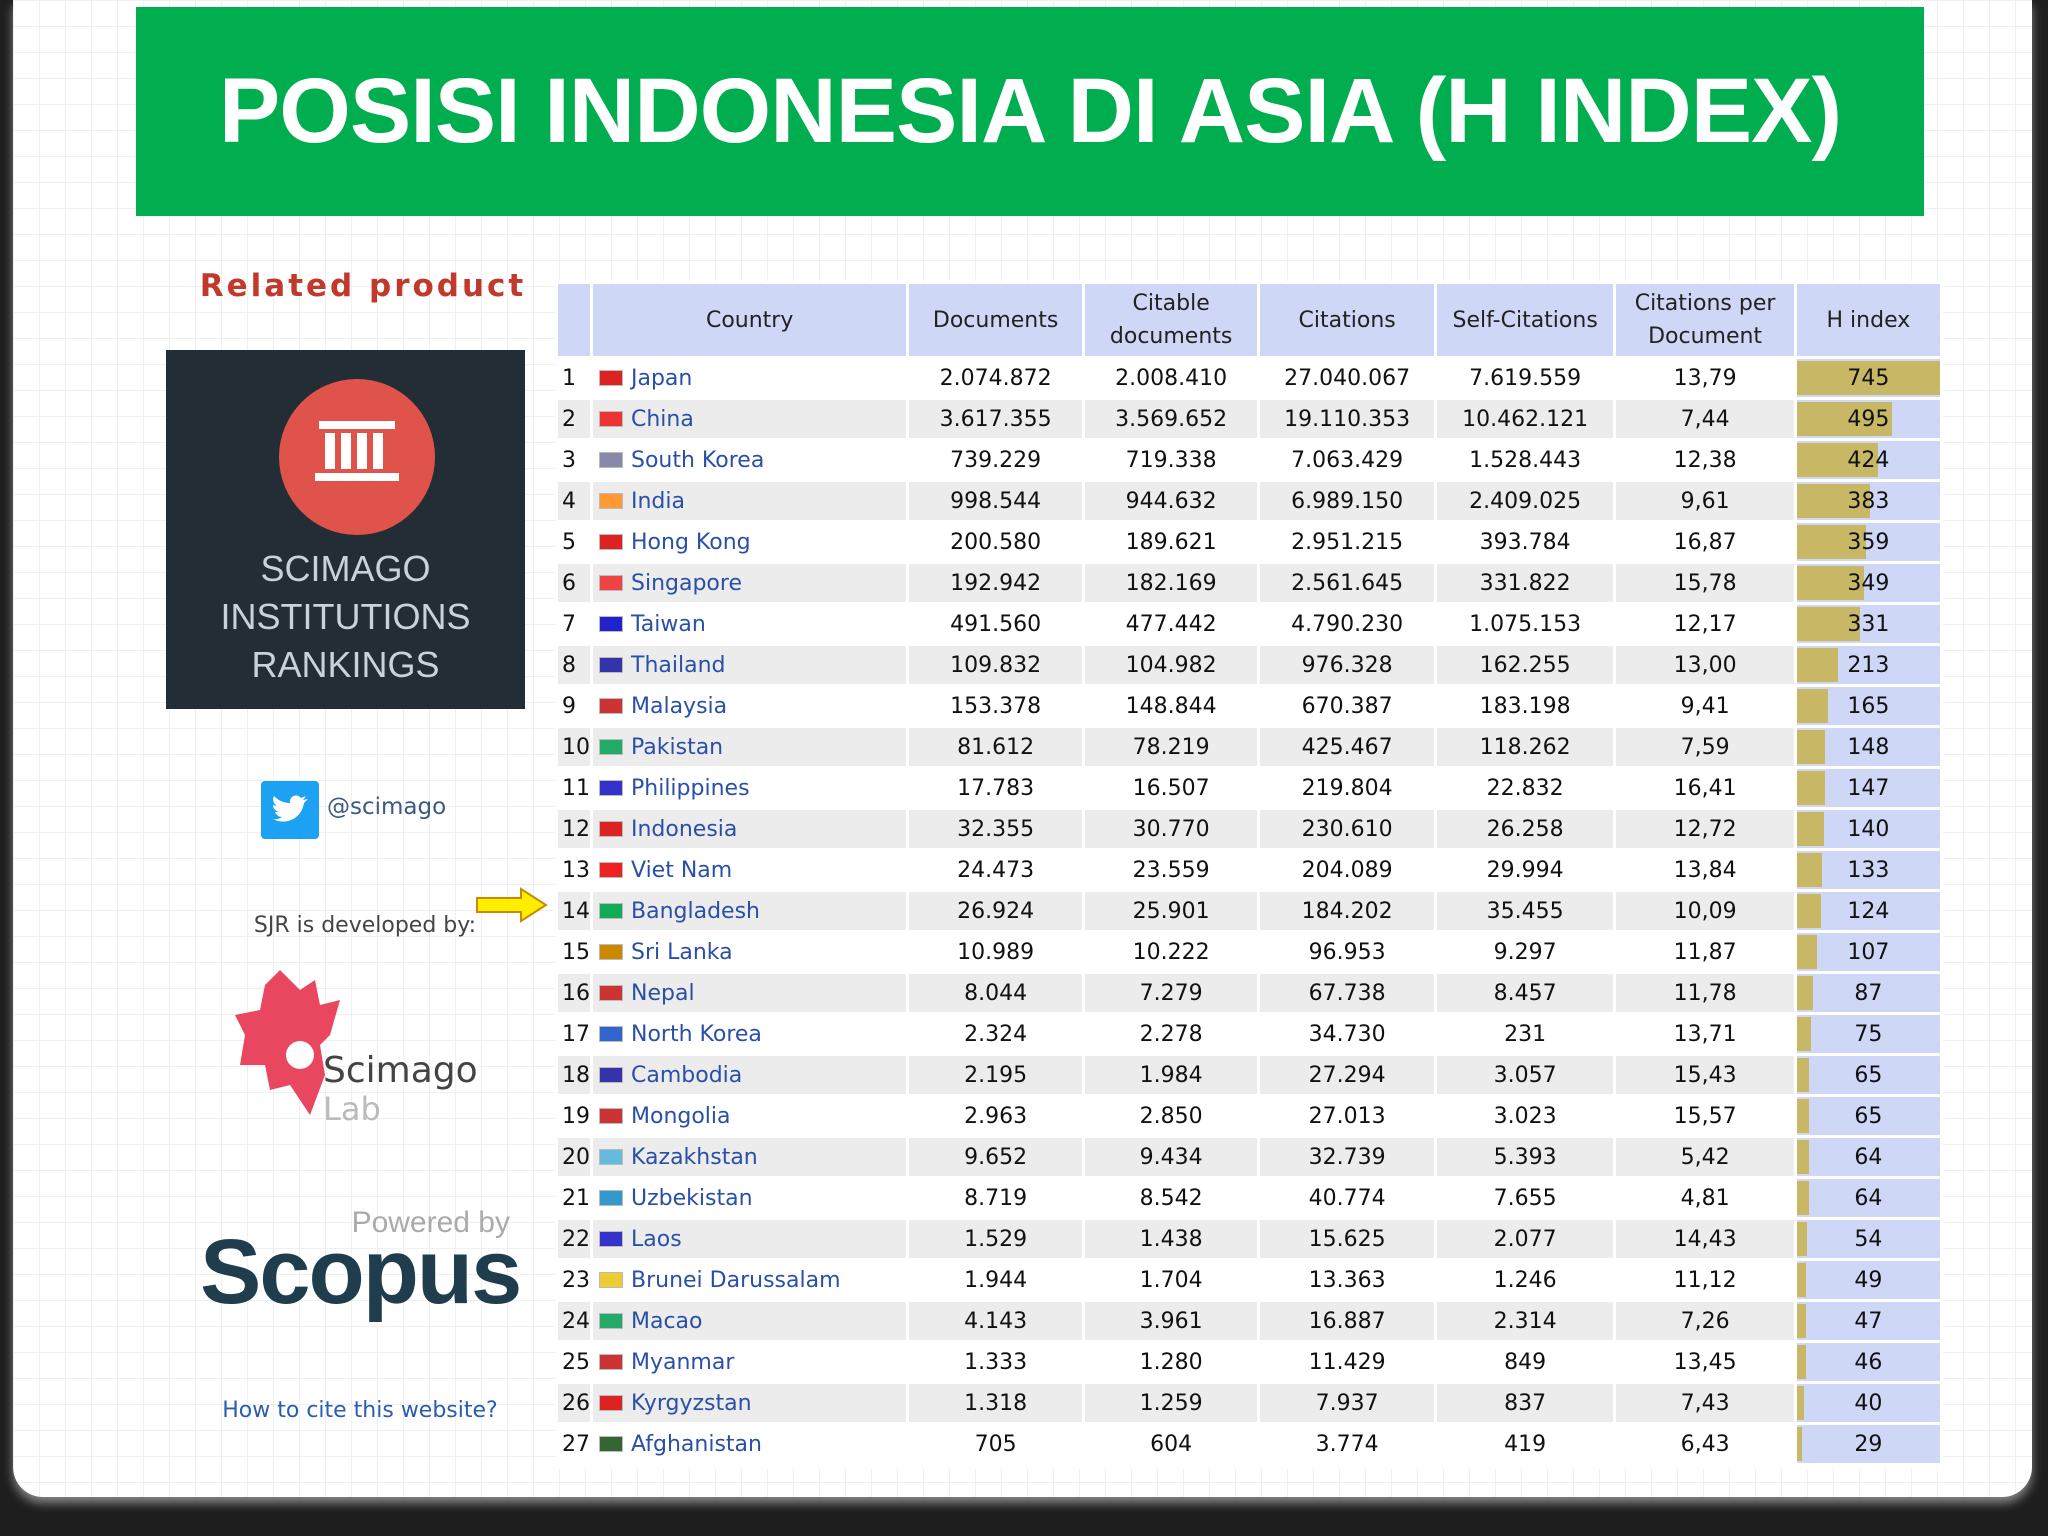  I want to click on country-cell: Pakistan, so click(750, 747).